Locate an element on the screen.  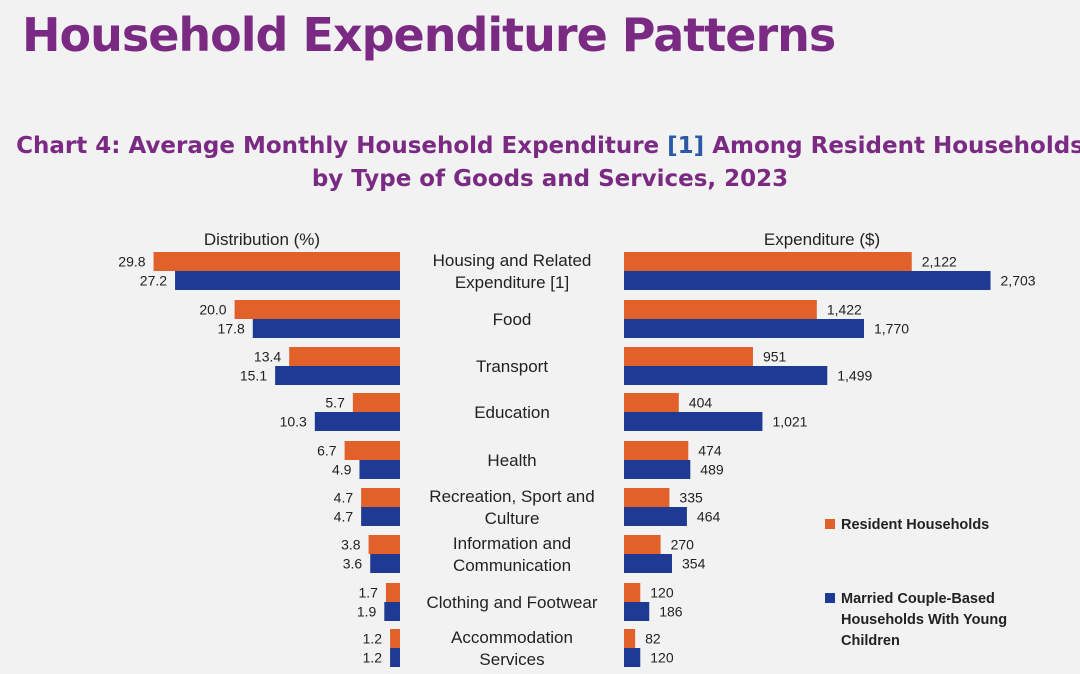
exp-value-transport-s2: 1,499 is located at coordinates (854, 376).